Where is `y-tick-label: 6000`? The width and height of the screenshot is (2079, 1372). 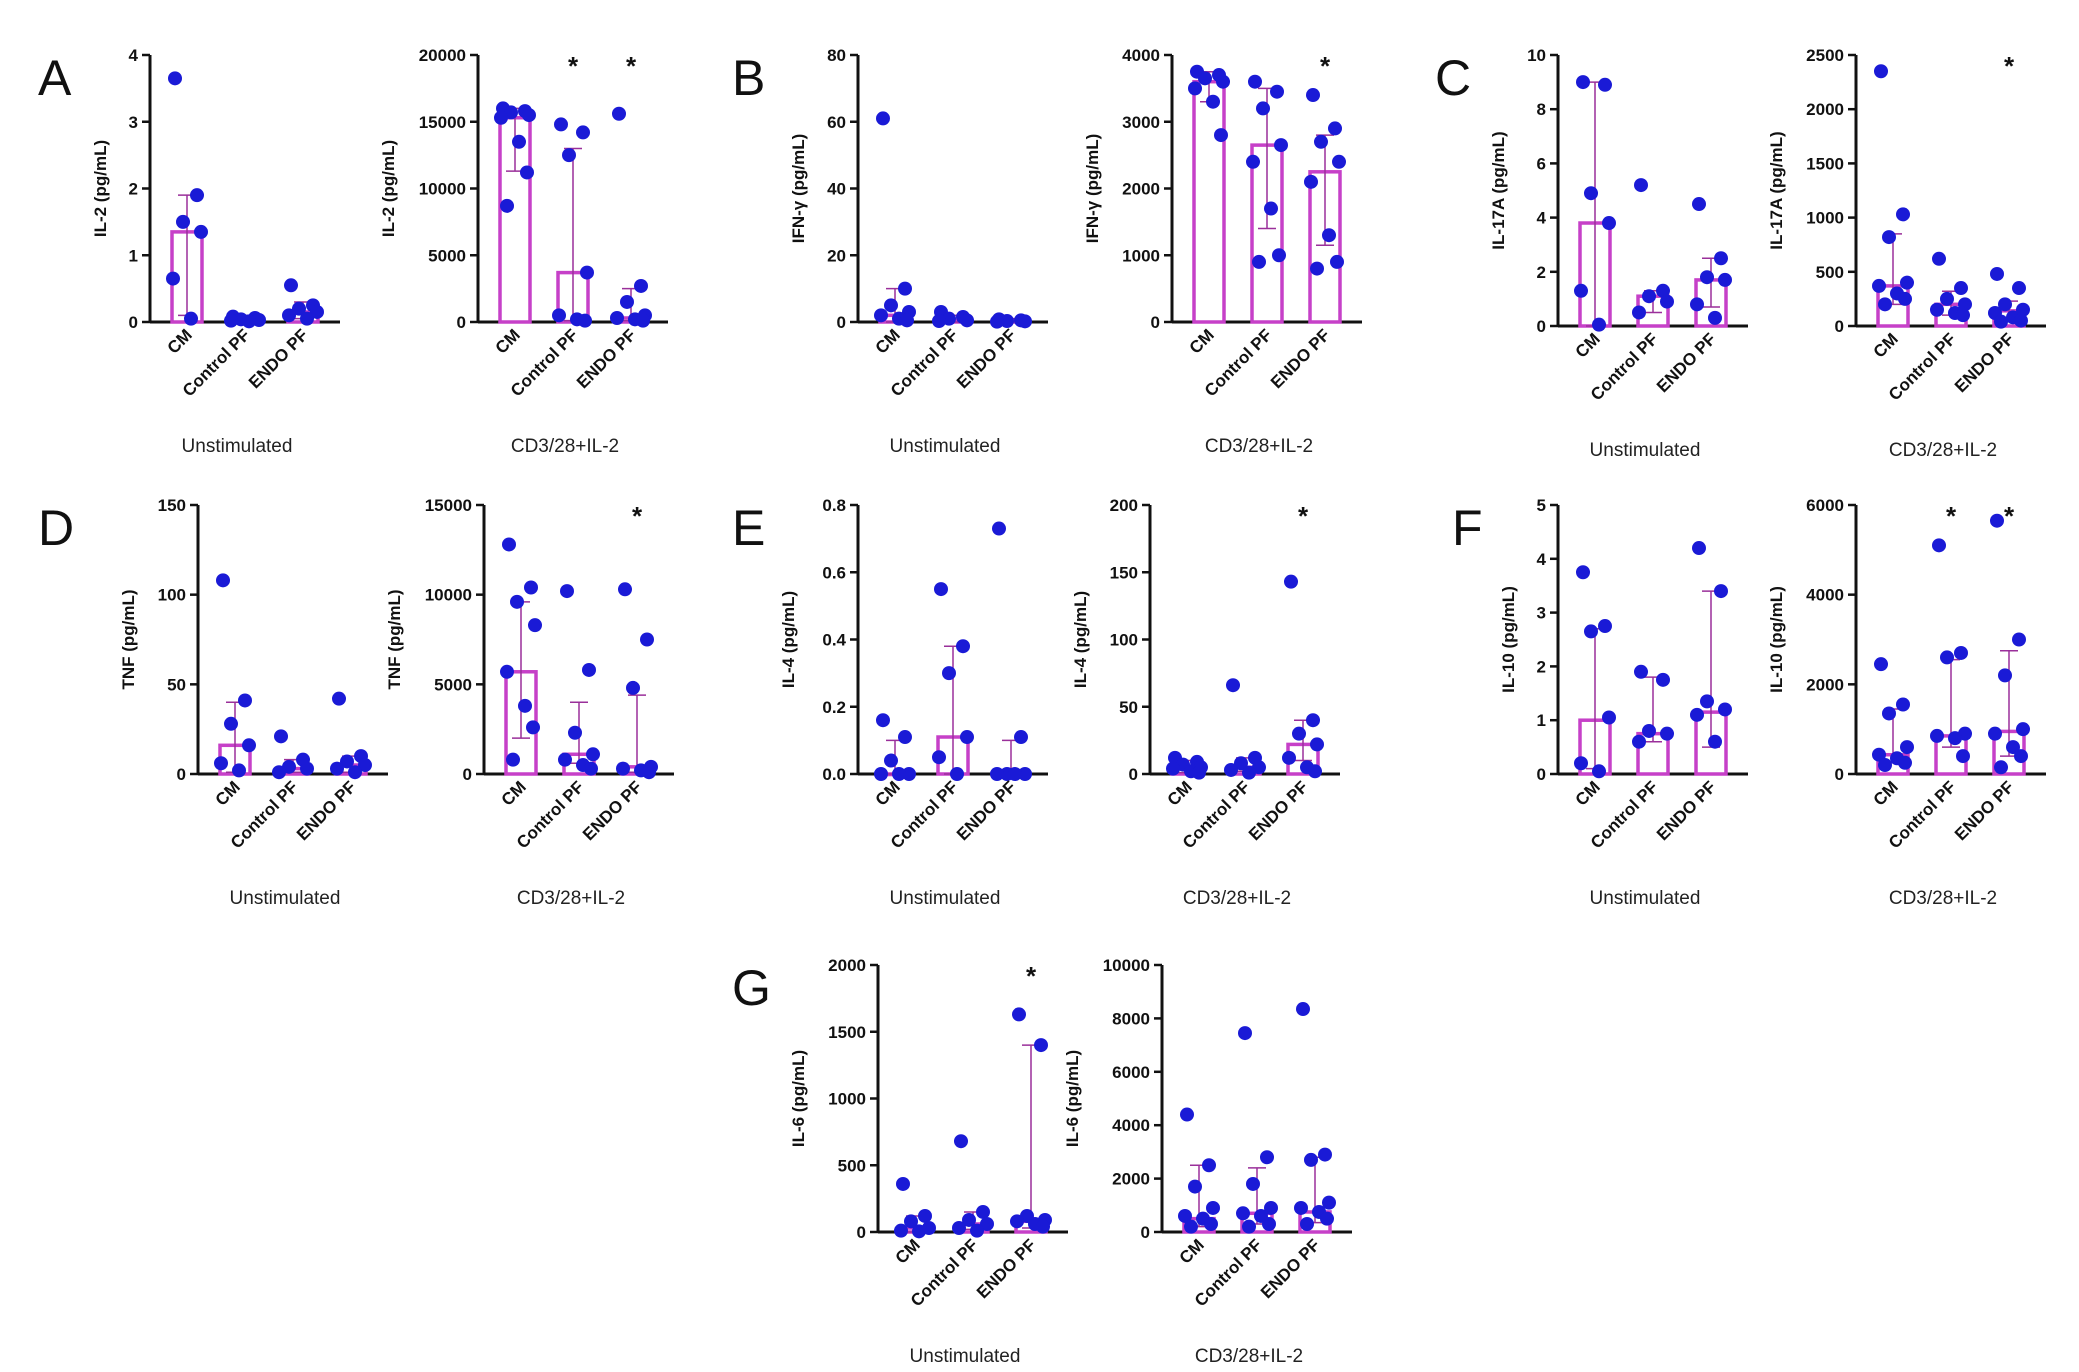
y-tick-label: 6000 is located at coordinates (1825, 505).